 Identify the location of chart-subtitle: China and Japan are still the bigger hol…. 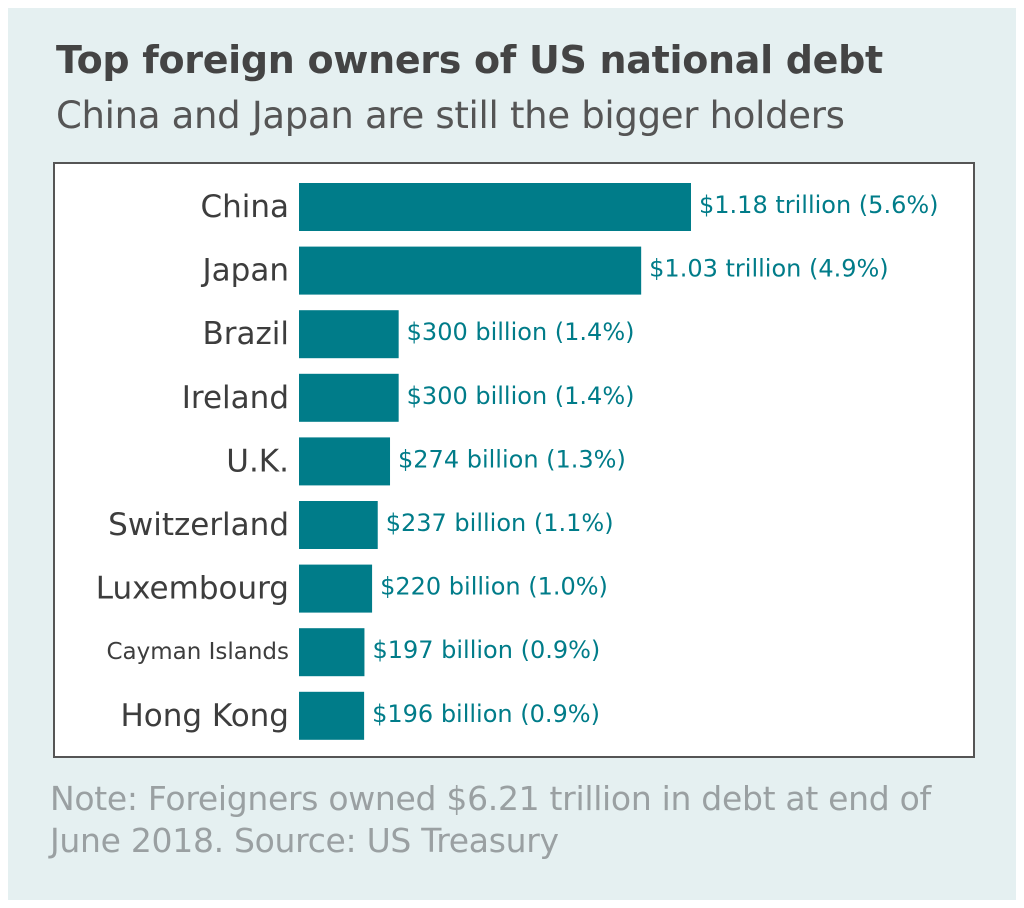
(450, 115).